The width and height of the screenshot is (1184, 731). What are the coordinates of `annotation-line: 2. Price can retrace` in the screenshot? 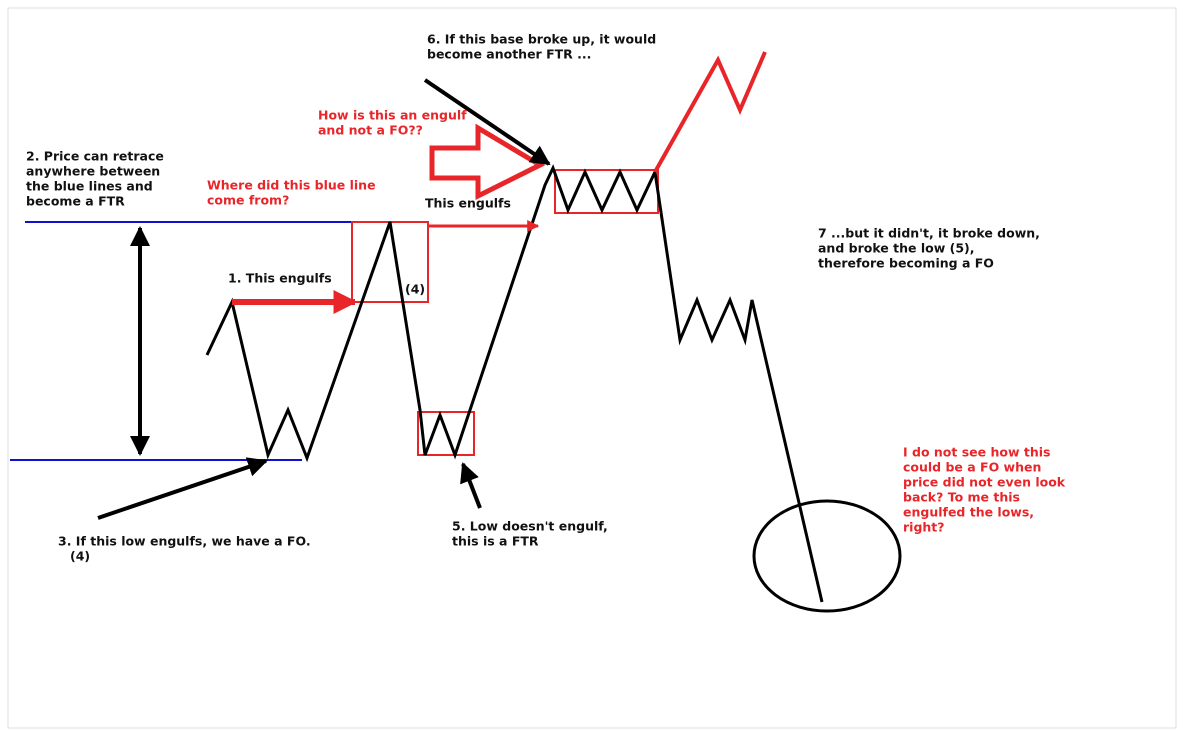 It's located at (95, 156).